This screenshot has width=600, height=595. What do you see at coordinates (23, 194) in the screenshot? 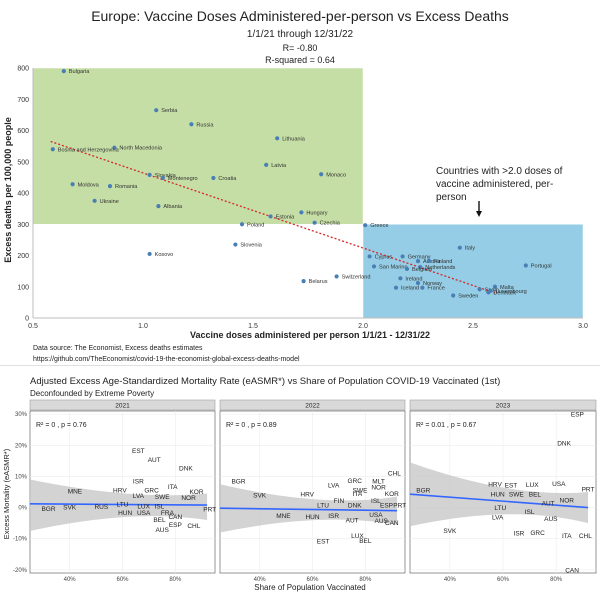
I see `top-y-tick-label: 400` at bounding box center [23, 194].